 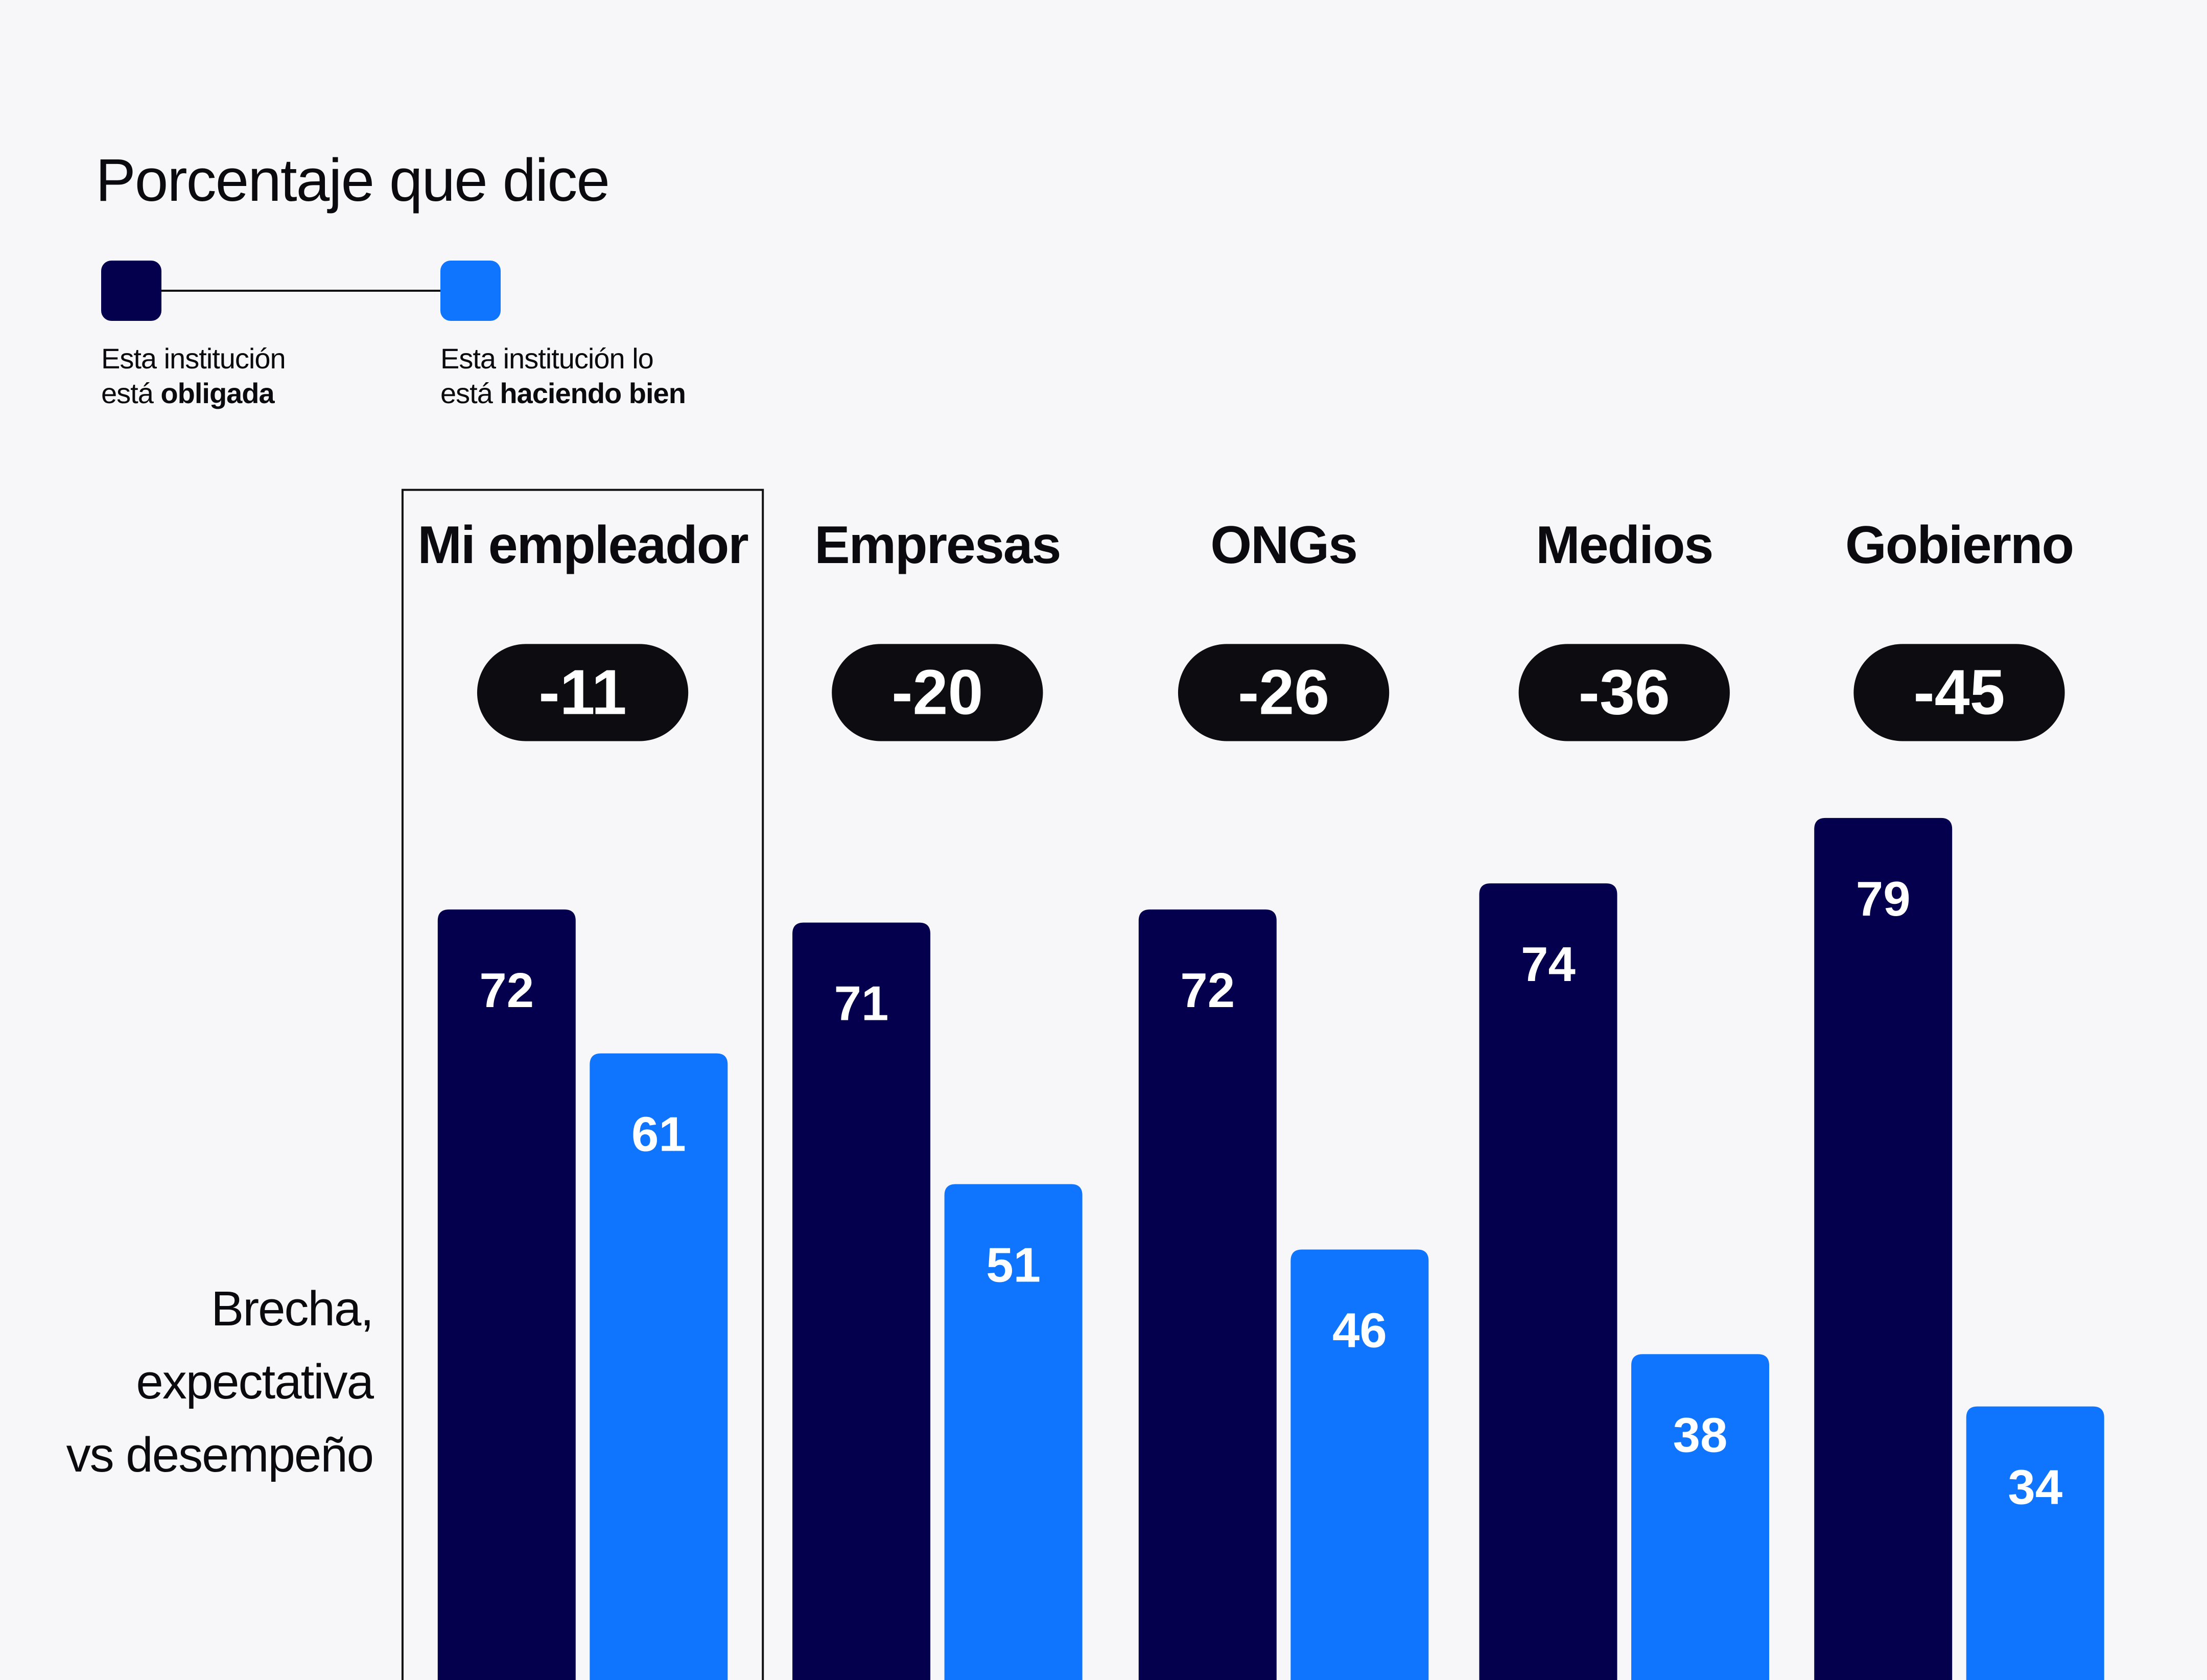 What do you see at coordinates (593, 393) in the screenshot?
I see `legend-label-bold: haciendo bien` at bounding box center [593, 393].